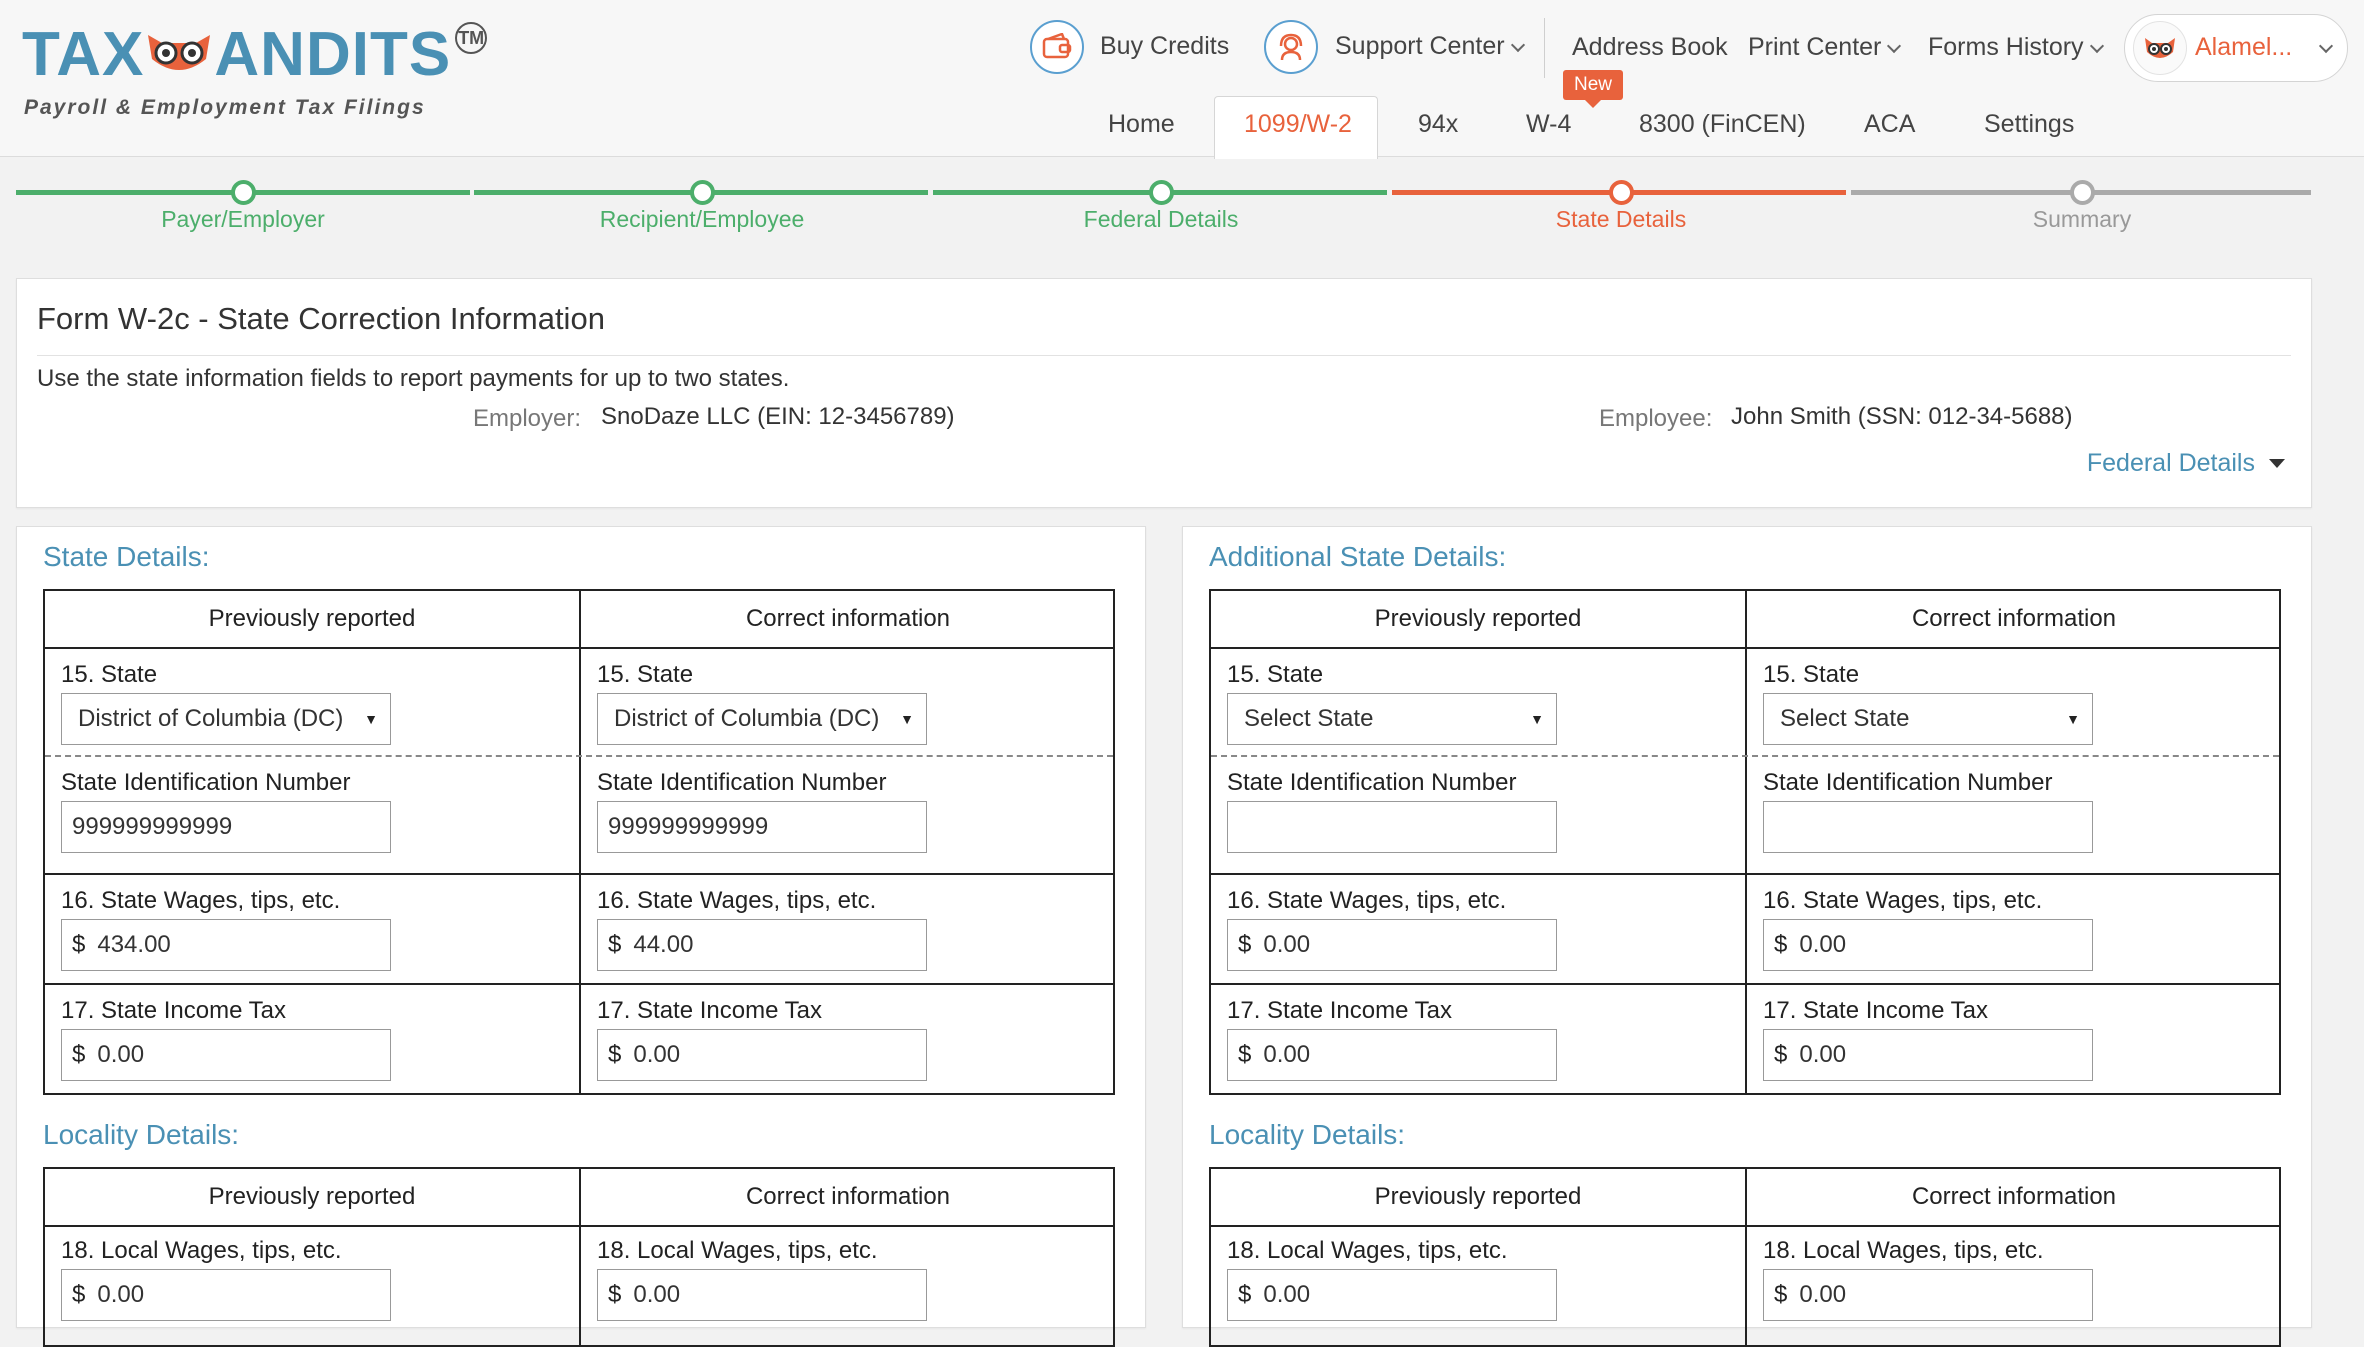  What do you see at coordinates (471, 38) in the screenshot?
I see `trademark-mark: TM` at bounding box center [471, 38].